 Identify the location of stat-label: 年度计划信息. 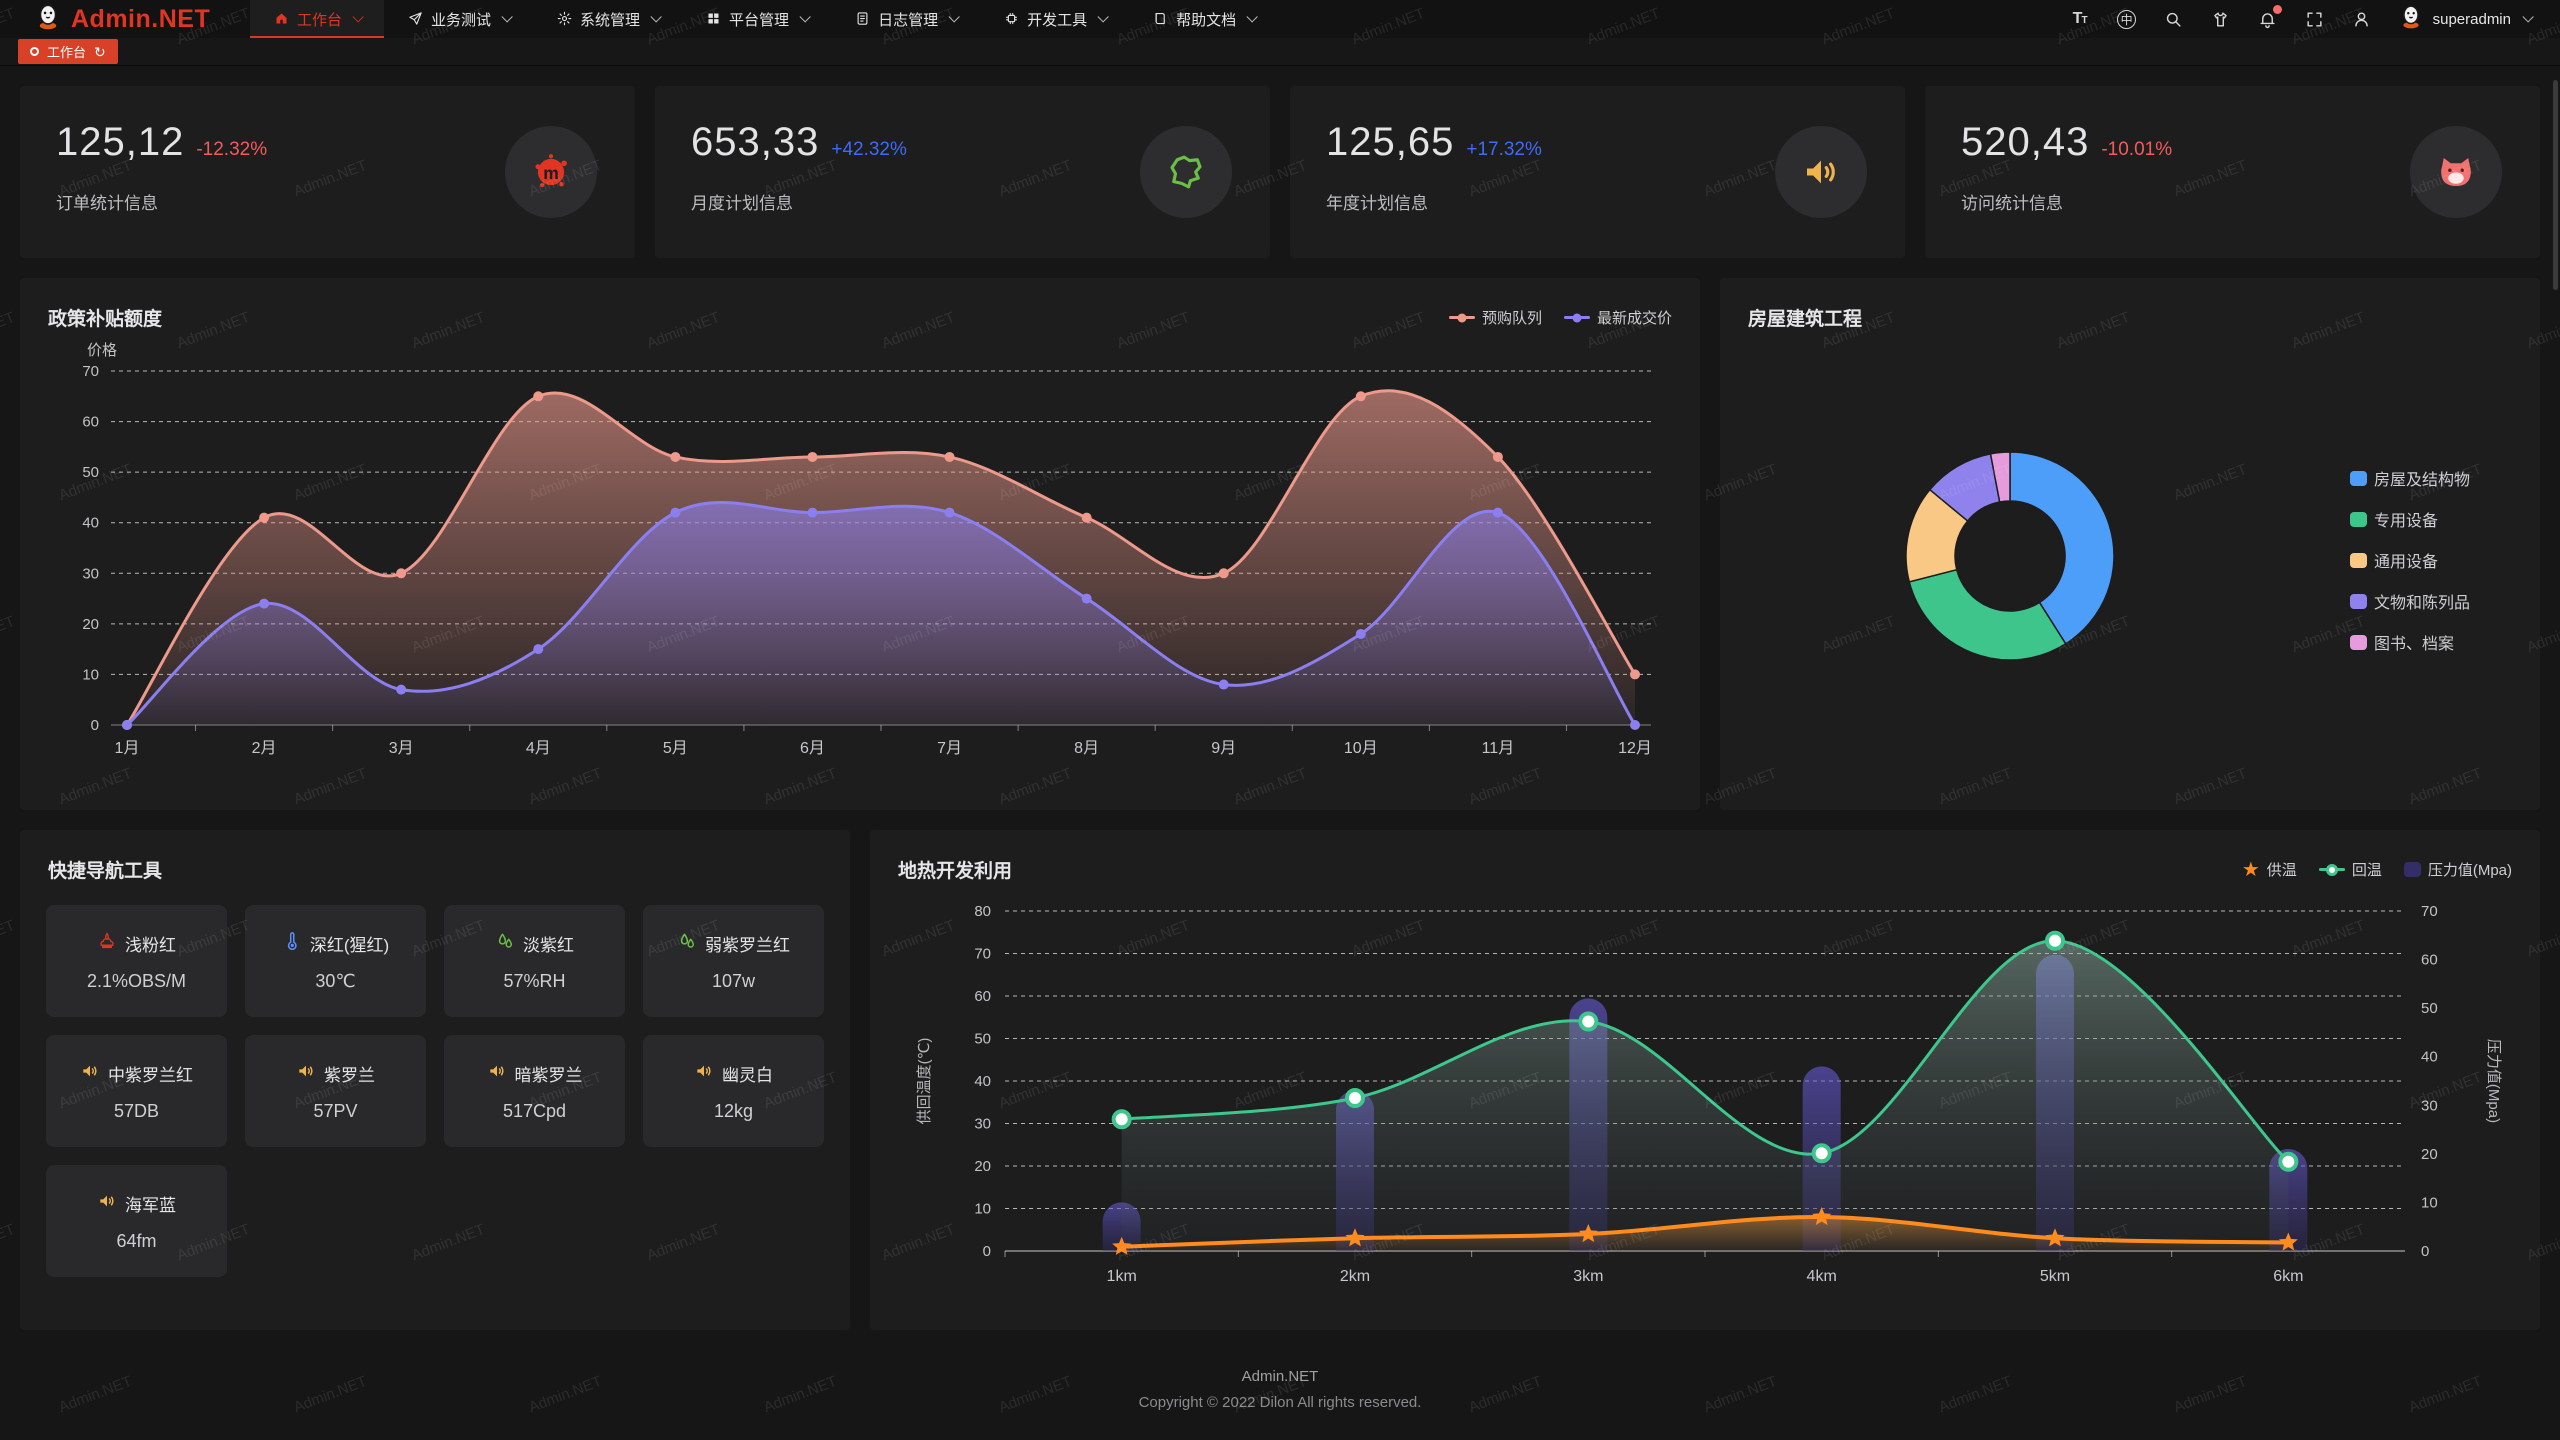
(1377, 203).